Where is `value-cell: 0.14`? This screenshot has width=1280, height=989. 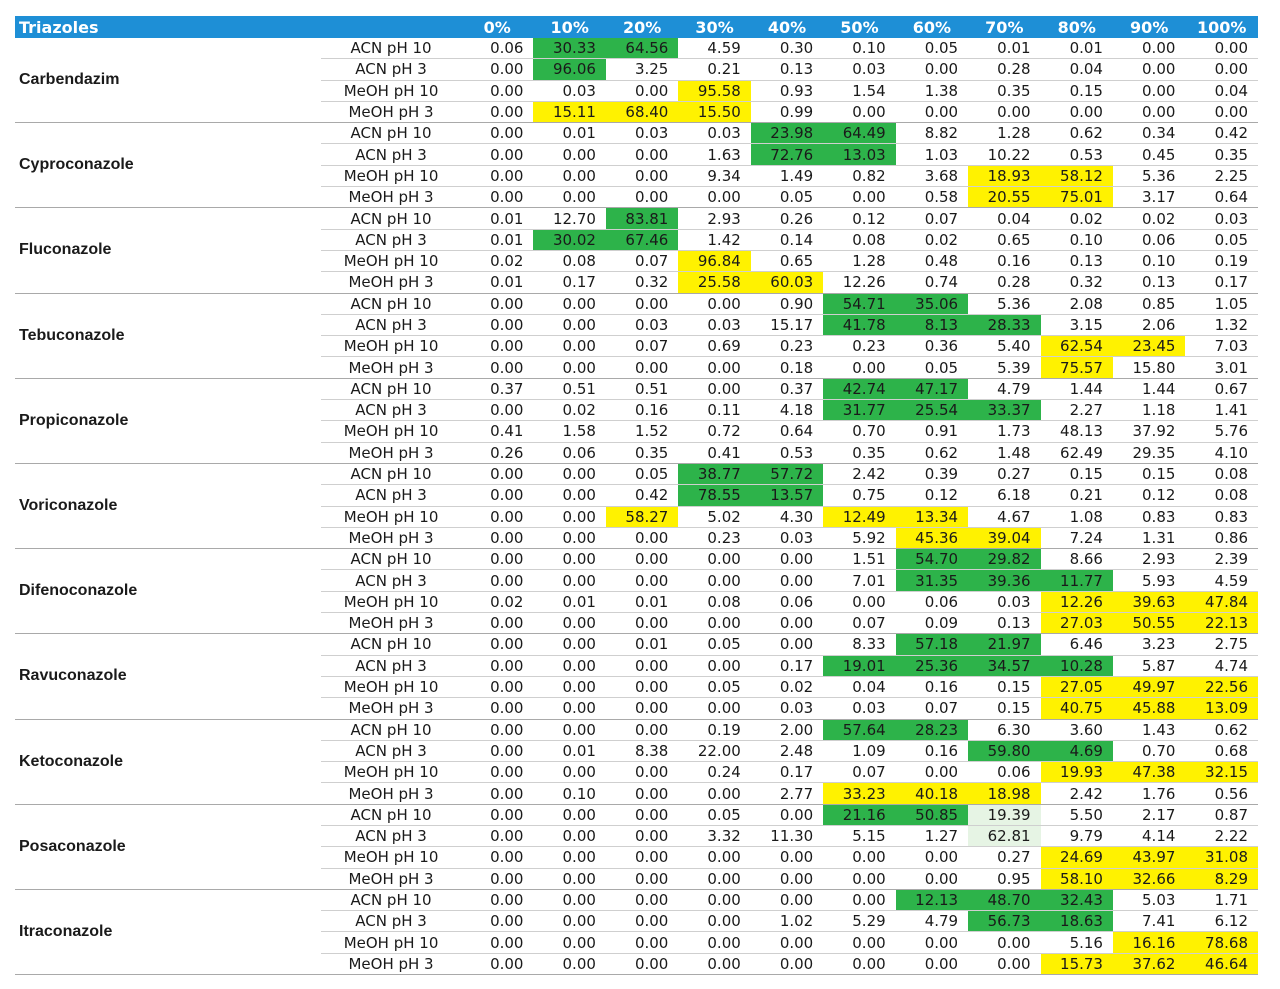 value-cell: 0.14 is located at coordinates (787, 240).